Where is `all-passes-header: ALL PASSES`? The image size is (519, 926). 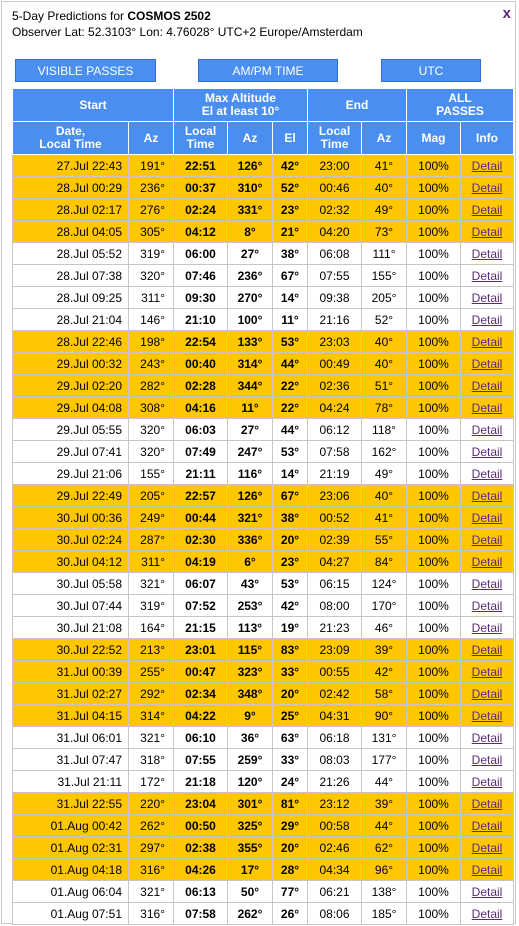 all-passes-header: ALL PASSES is located at coordinates (460, 105).